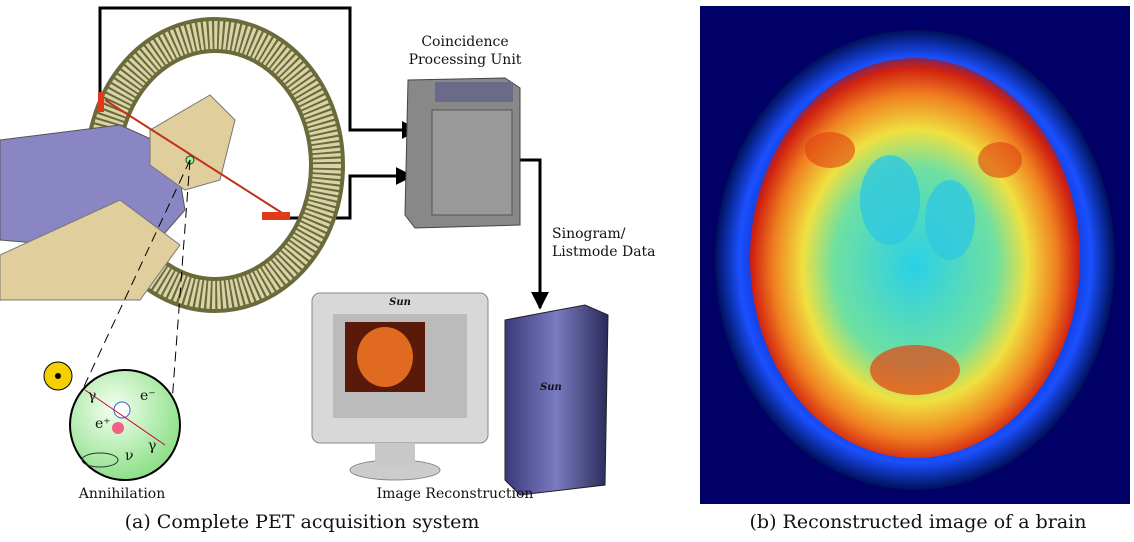 The image size is (1134, 542). I want to click on particle-label: ν, so click(129, 456).